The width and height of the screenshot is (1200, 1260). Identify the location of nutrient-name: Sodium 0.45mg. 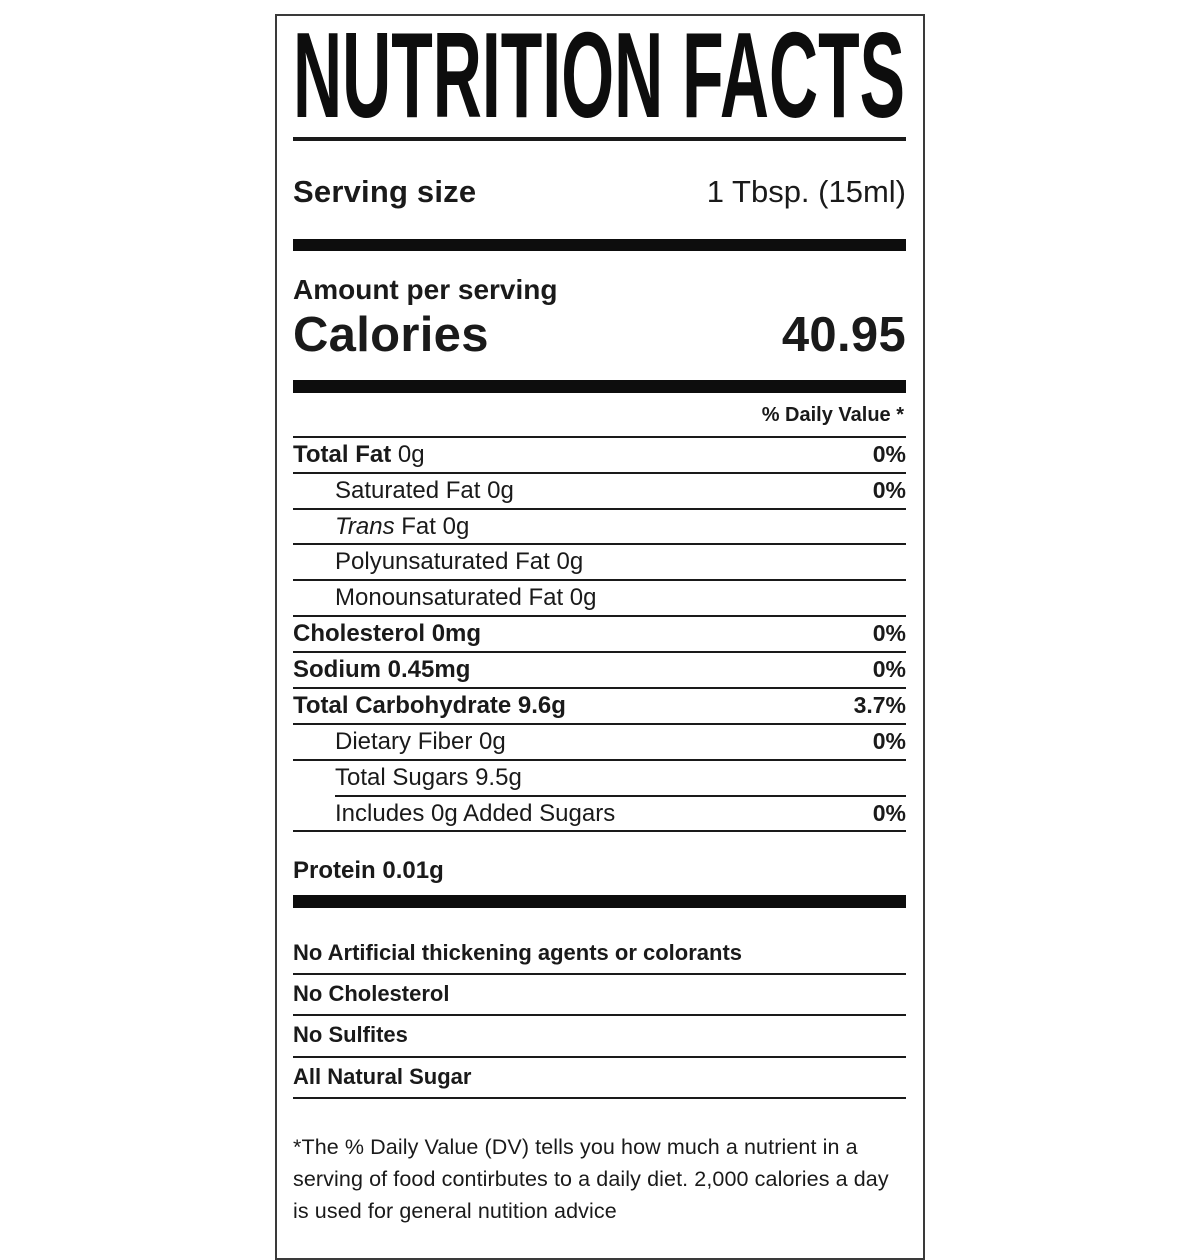
(382, 670).